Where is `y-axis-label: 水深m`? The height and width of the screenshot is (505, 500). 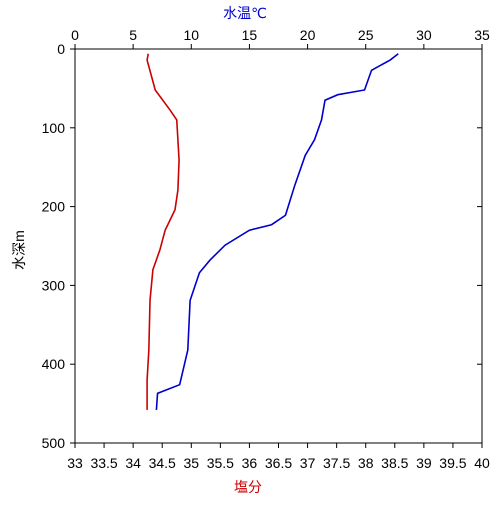 y-axis-label: 水深m is located at coordinates (19, 250).